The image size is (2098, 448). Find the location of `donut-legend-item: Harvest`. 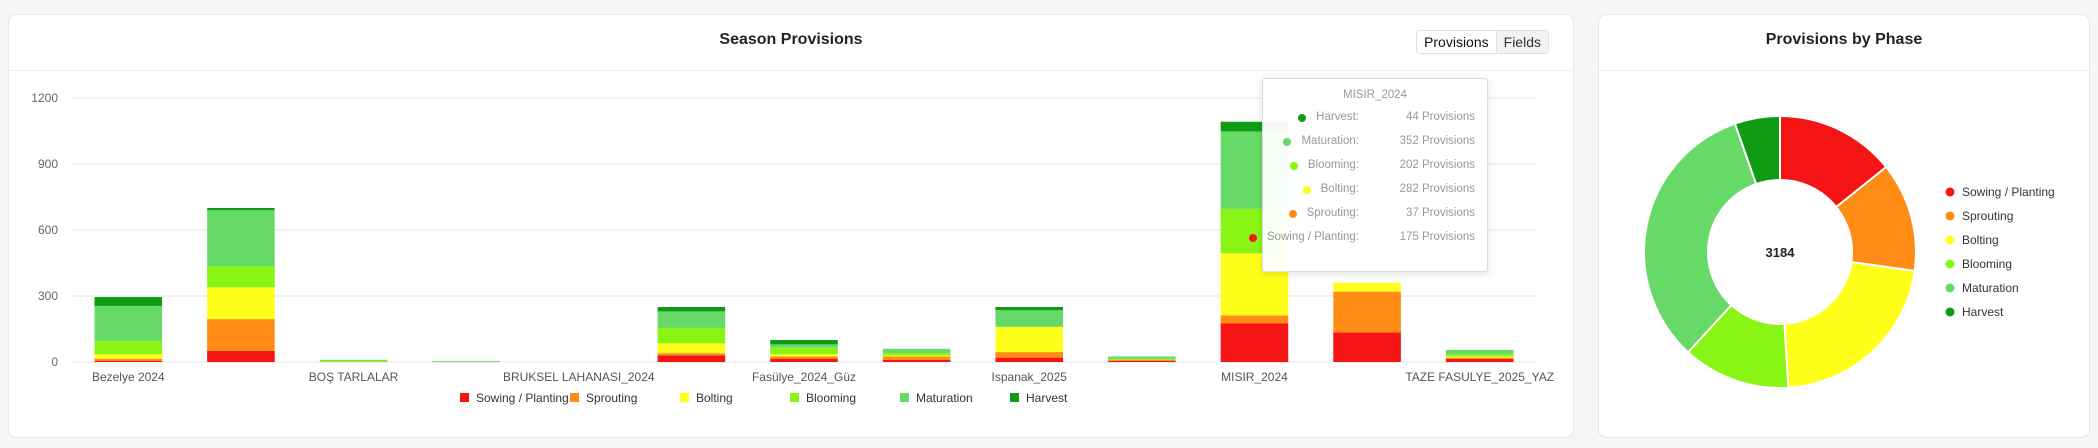

donut-legend-item: Harvest is located at coordinates (1983, 312).